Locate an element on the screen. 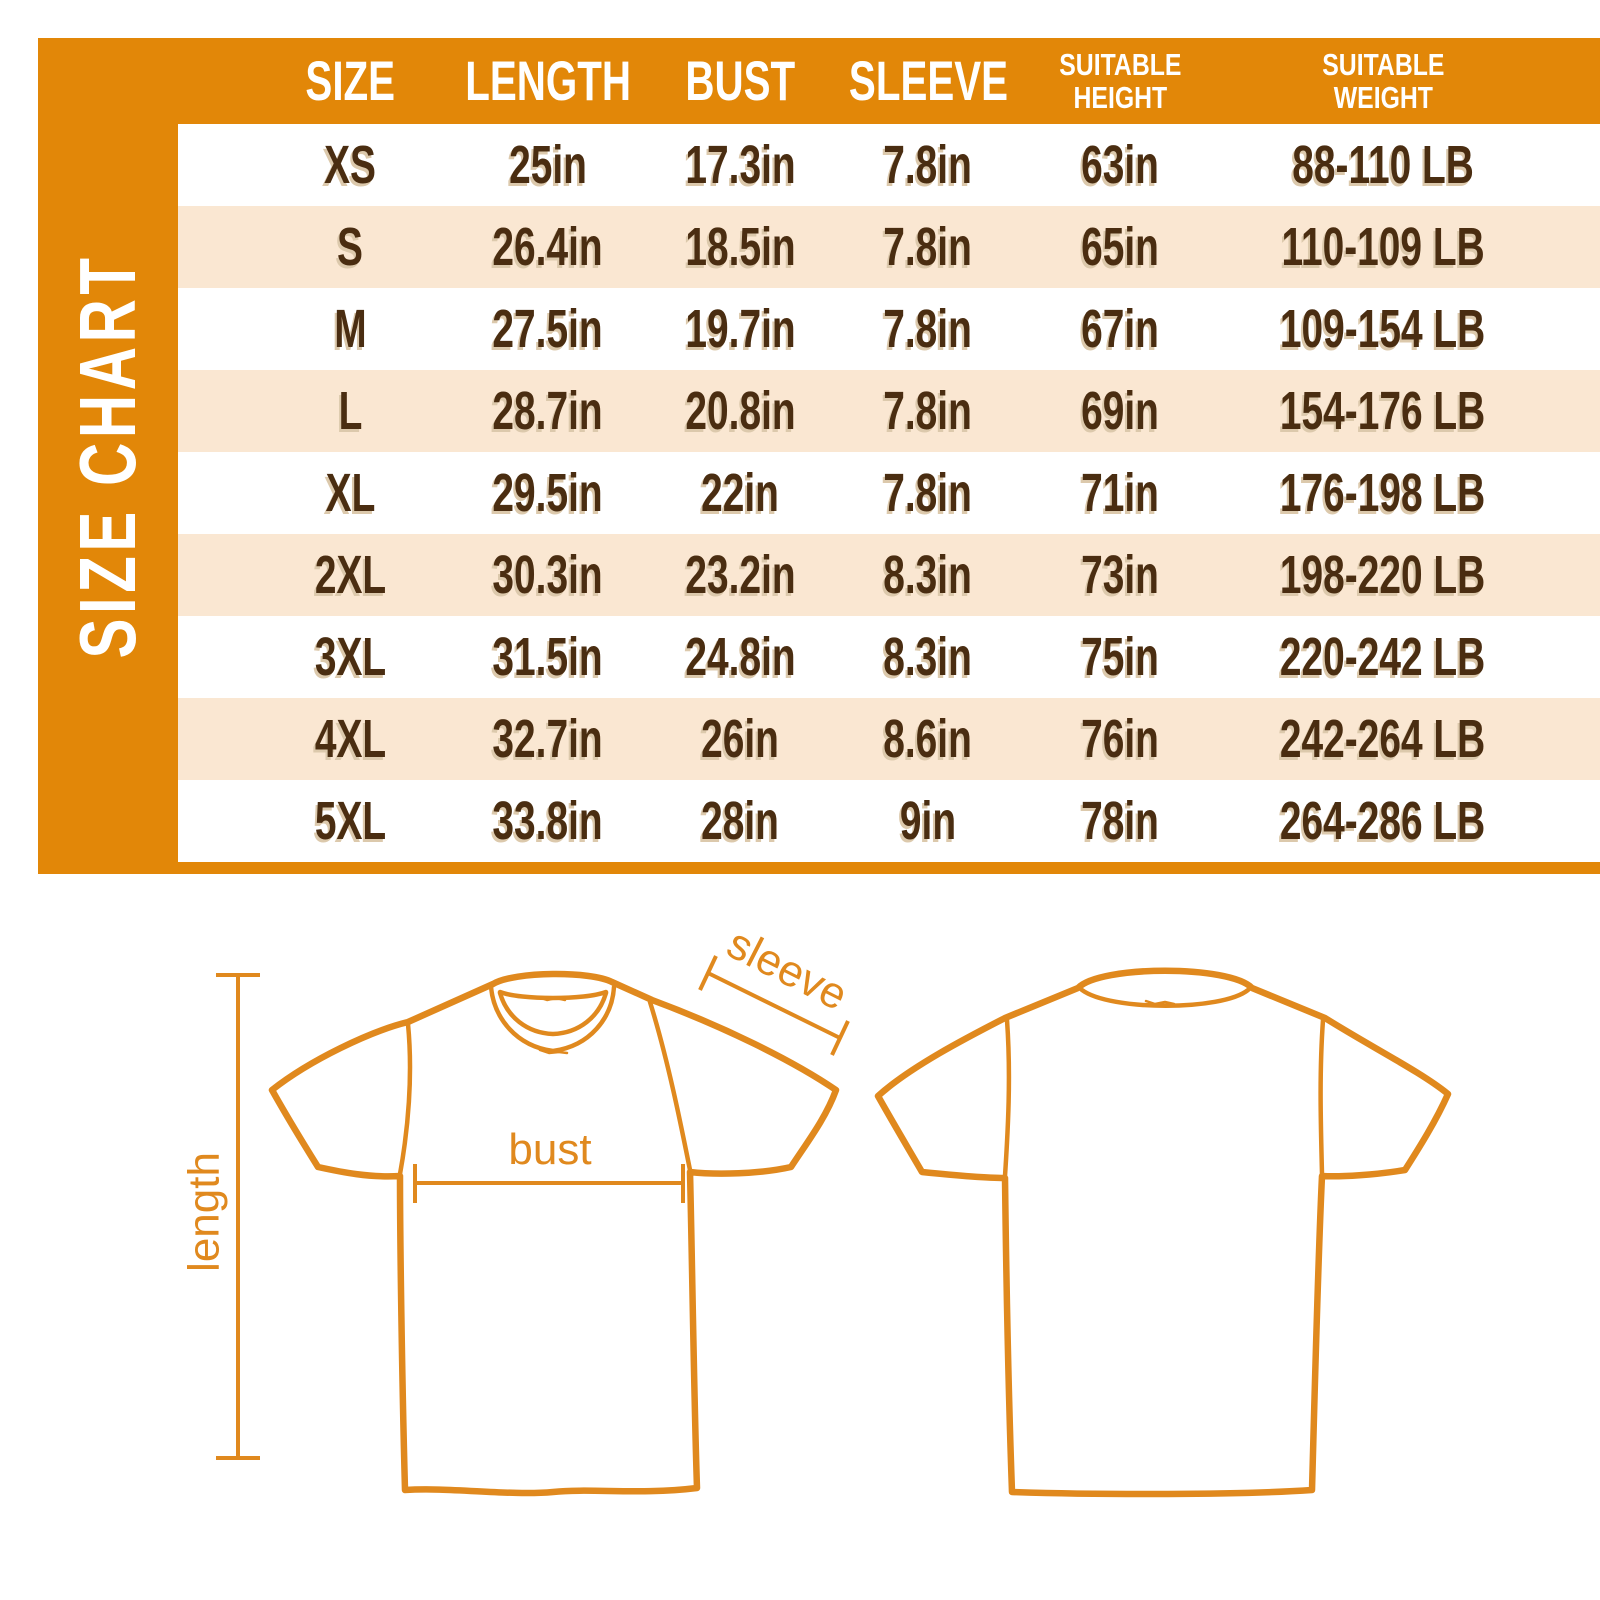 This screenshot has width=1600, height=1600. table-row: 5XL 33.8in 28in 9in 78in 264-286 LB is located at coordinates (889, 821).